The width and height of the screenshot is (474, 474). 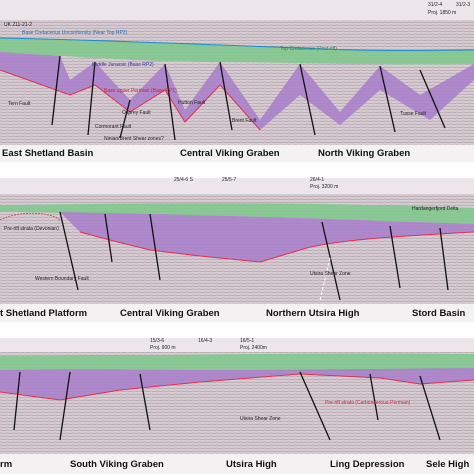 What do you see at coordinates (205, 341) in the screenshot?
I see `well-label: 16/4-3` at bounding box center [205, 341].